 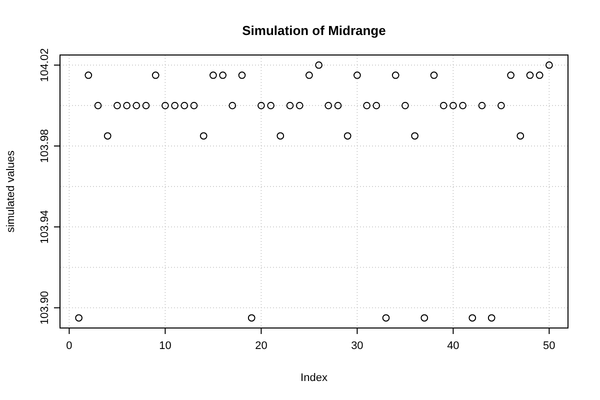 I want to click on y-tick-label: 103.94, so click(x=45, y=227).